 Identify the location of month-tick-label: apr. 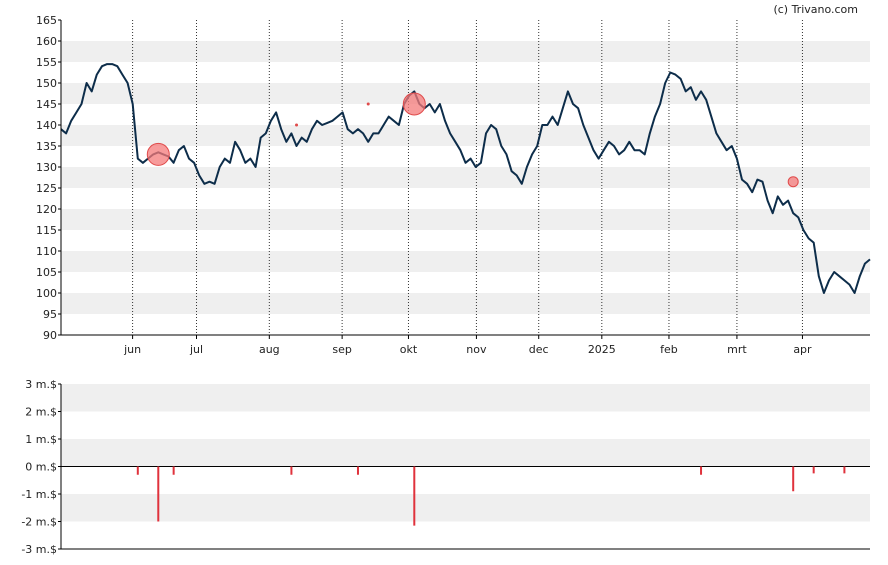
(802, 349).